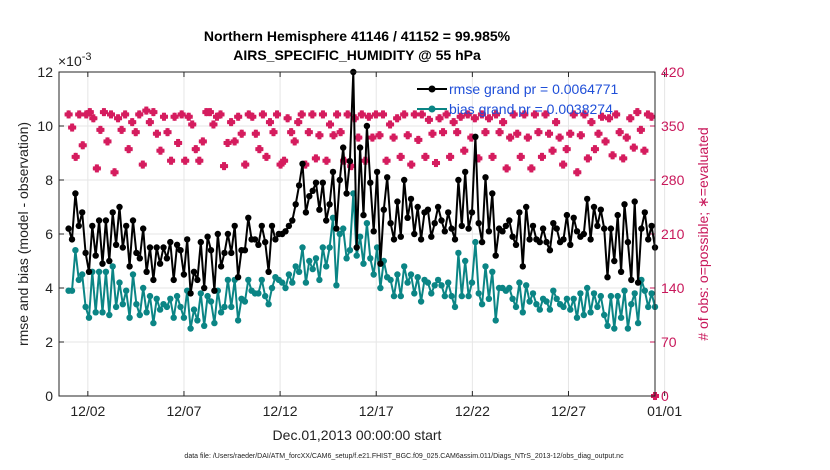  I want to click on y-right-tick-label: 70, so click(669, 342).